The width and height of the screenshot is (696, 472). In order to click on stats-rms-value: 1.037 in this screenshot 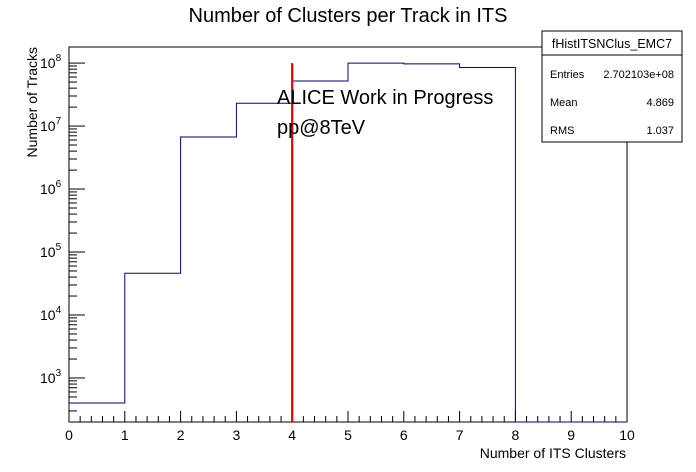, I will do `click(660, 131)`.